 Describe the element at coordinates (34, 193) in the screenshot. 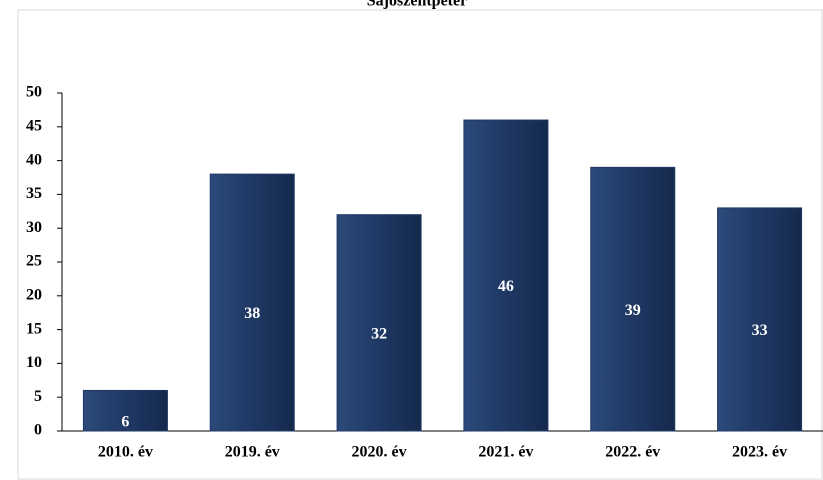

I see `y-tick-label: 35` at that location.